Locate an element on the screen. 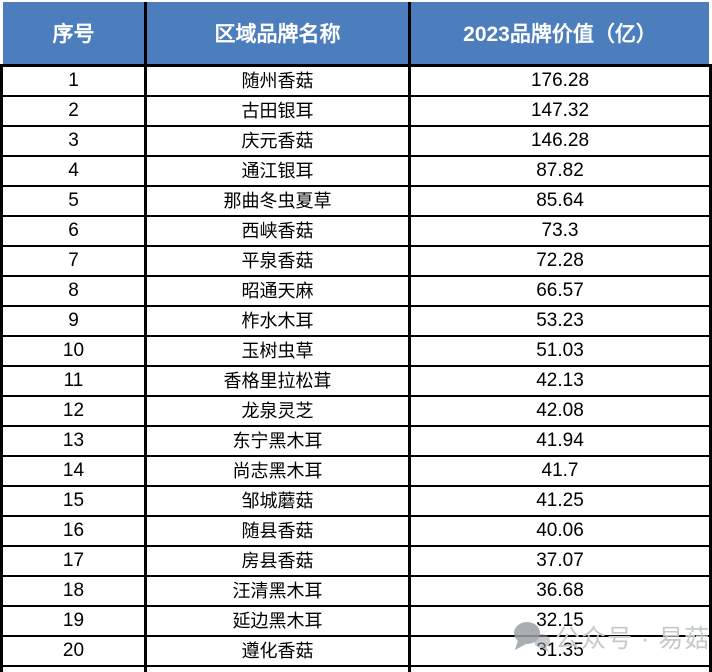 The image size is (712, 672). brand-value-cell: 42.13 is located at coordinates (560, 380).